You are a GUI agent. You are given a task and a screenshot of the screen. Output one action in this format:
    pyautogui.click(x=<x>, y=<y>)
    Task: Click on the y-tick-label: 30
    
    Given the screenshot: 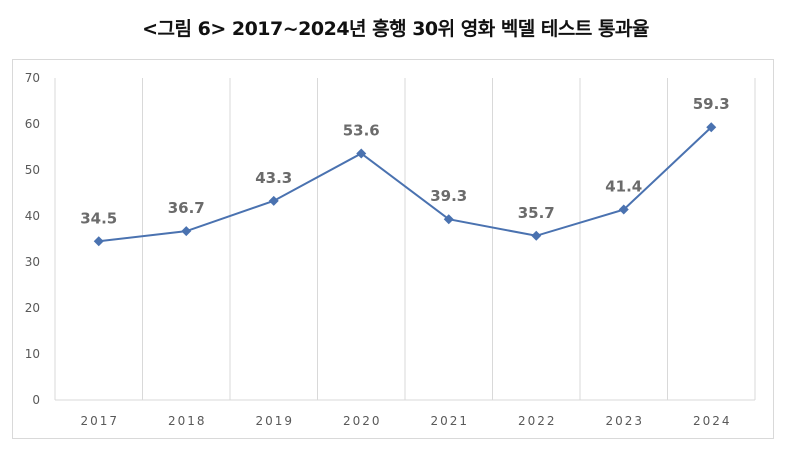 What is the action you would take?
    pyautogui.click(x=32, y=262)
    